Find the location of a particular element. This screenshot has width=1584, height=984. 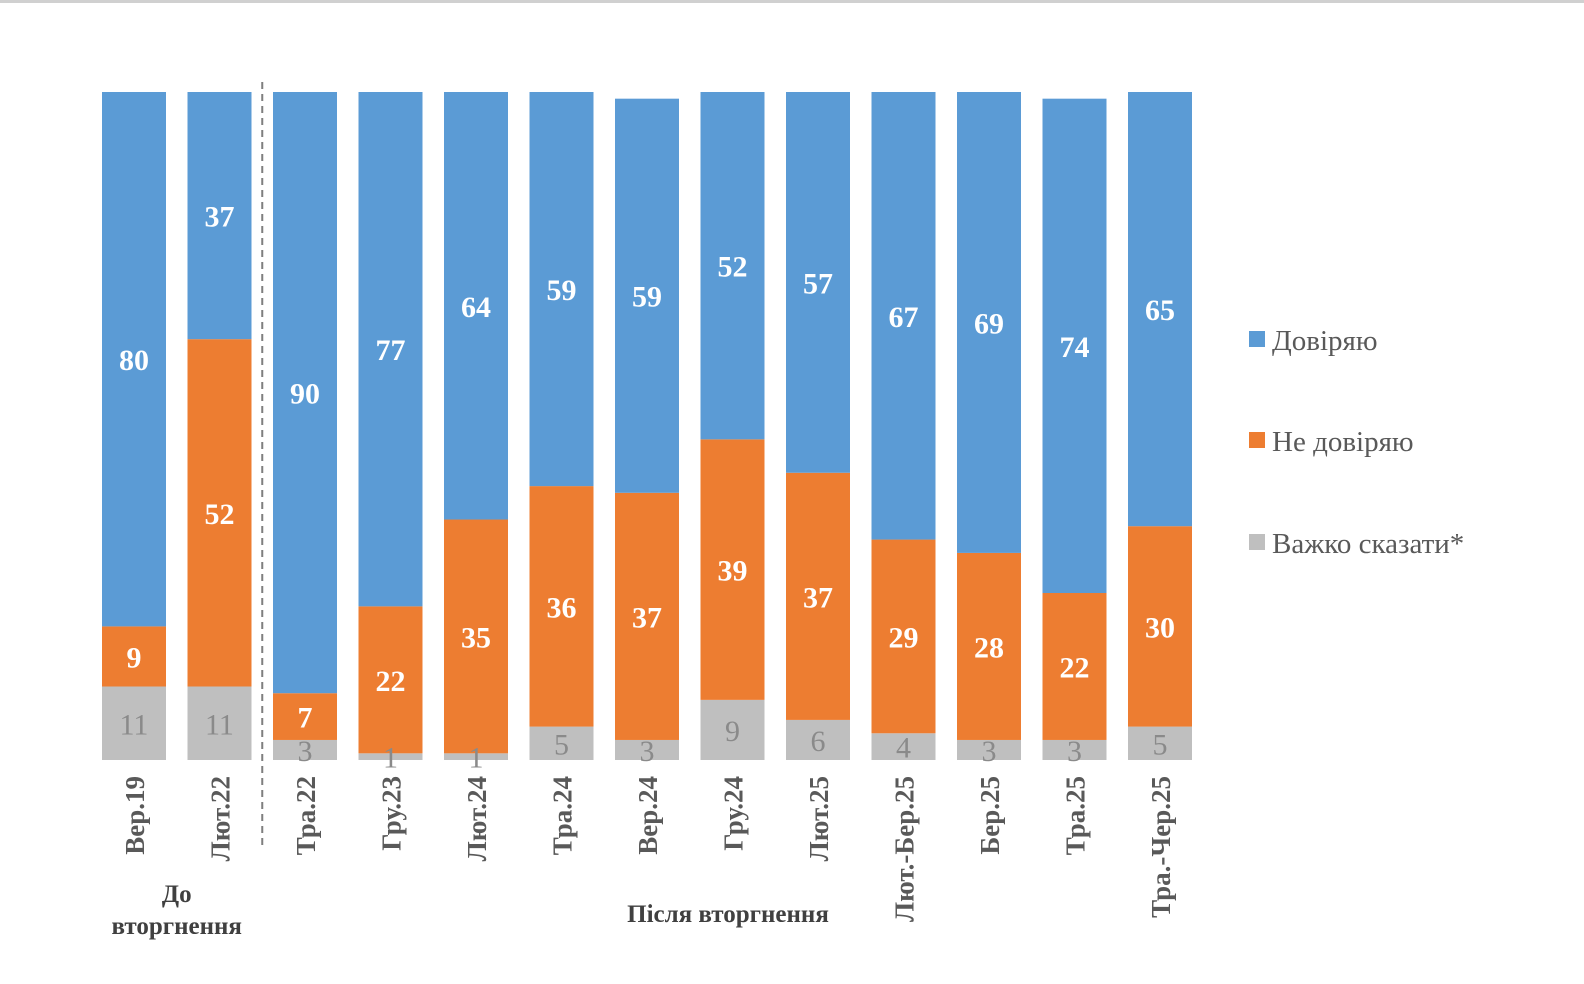

category-label-12: Тра.-Чер.25 is located at coordinates (1161, 847).